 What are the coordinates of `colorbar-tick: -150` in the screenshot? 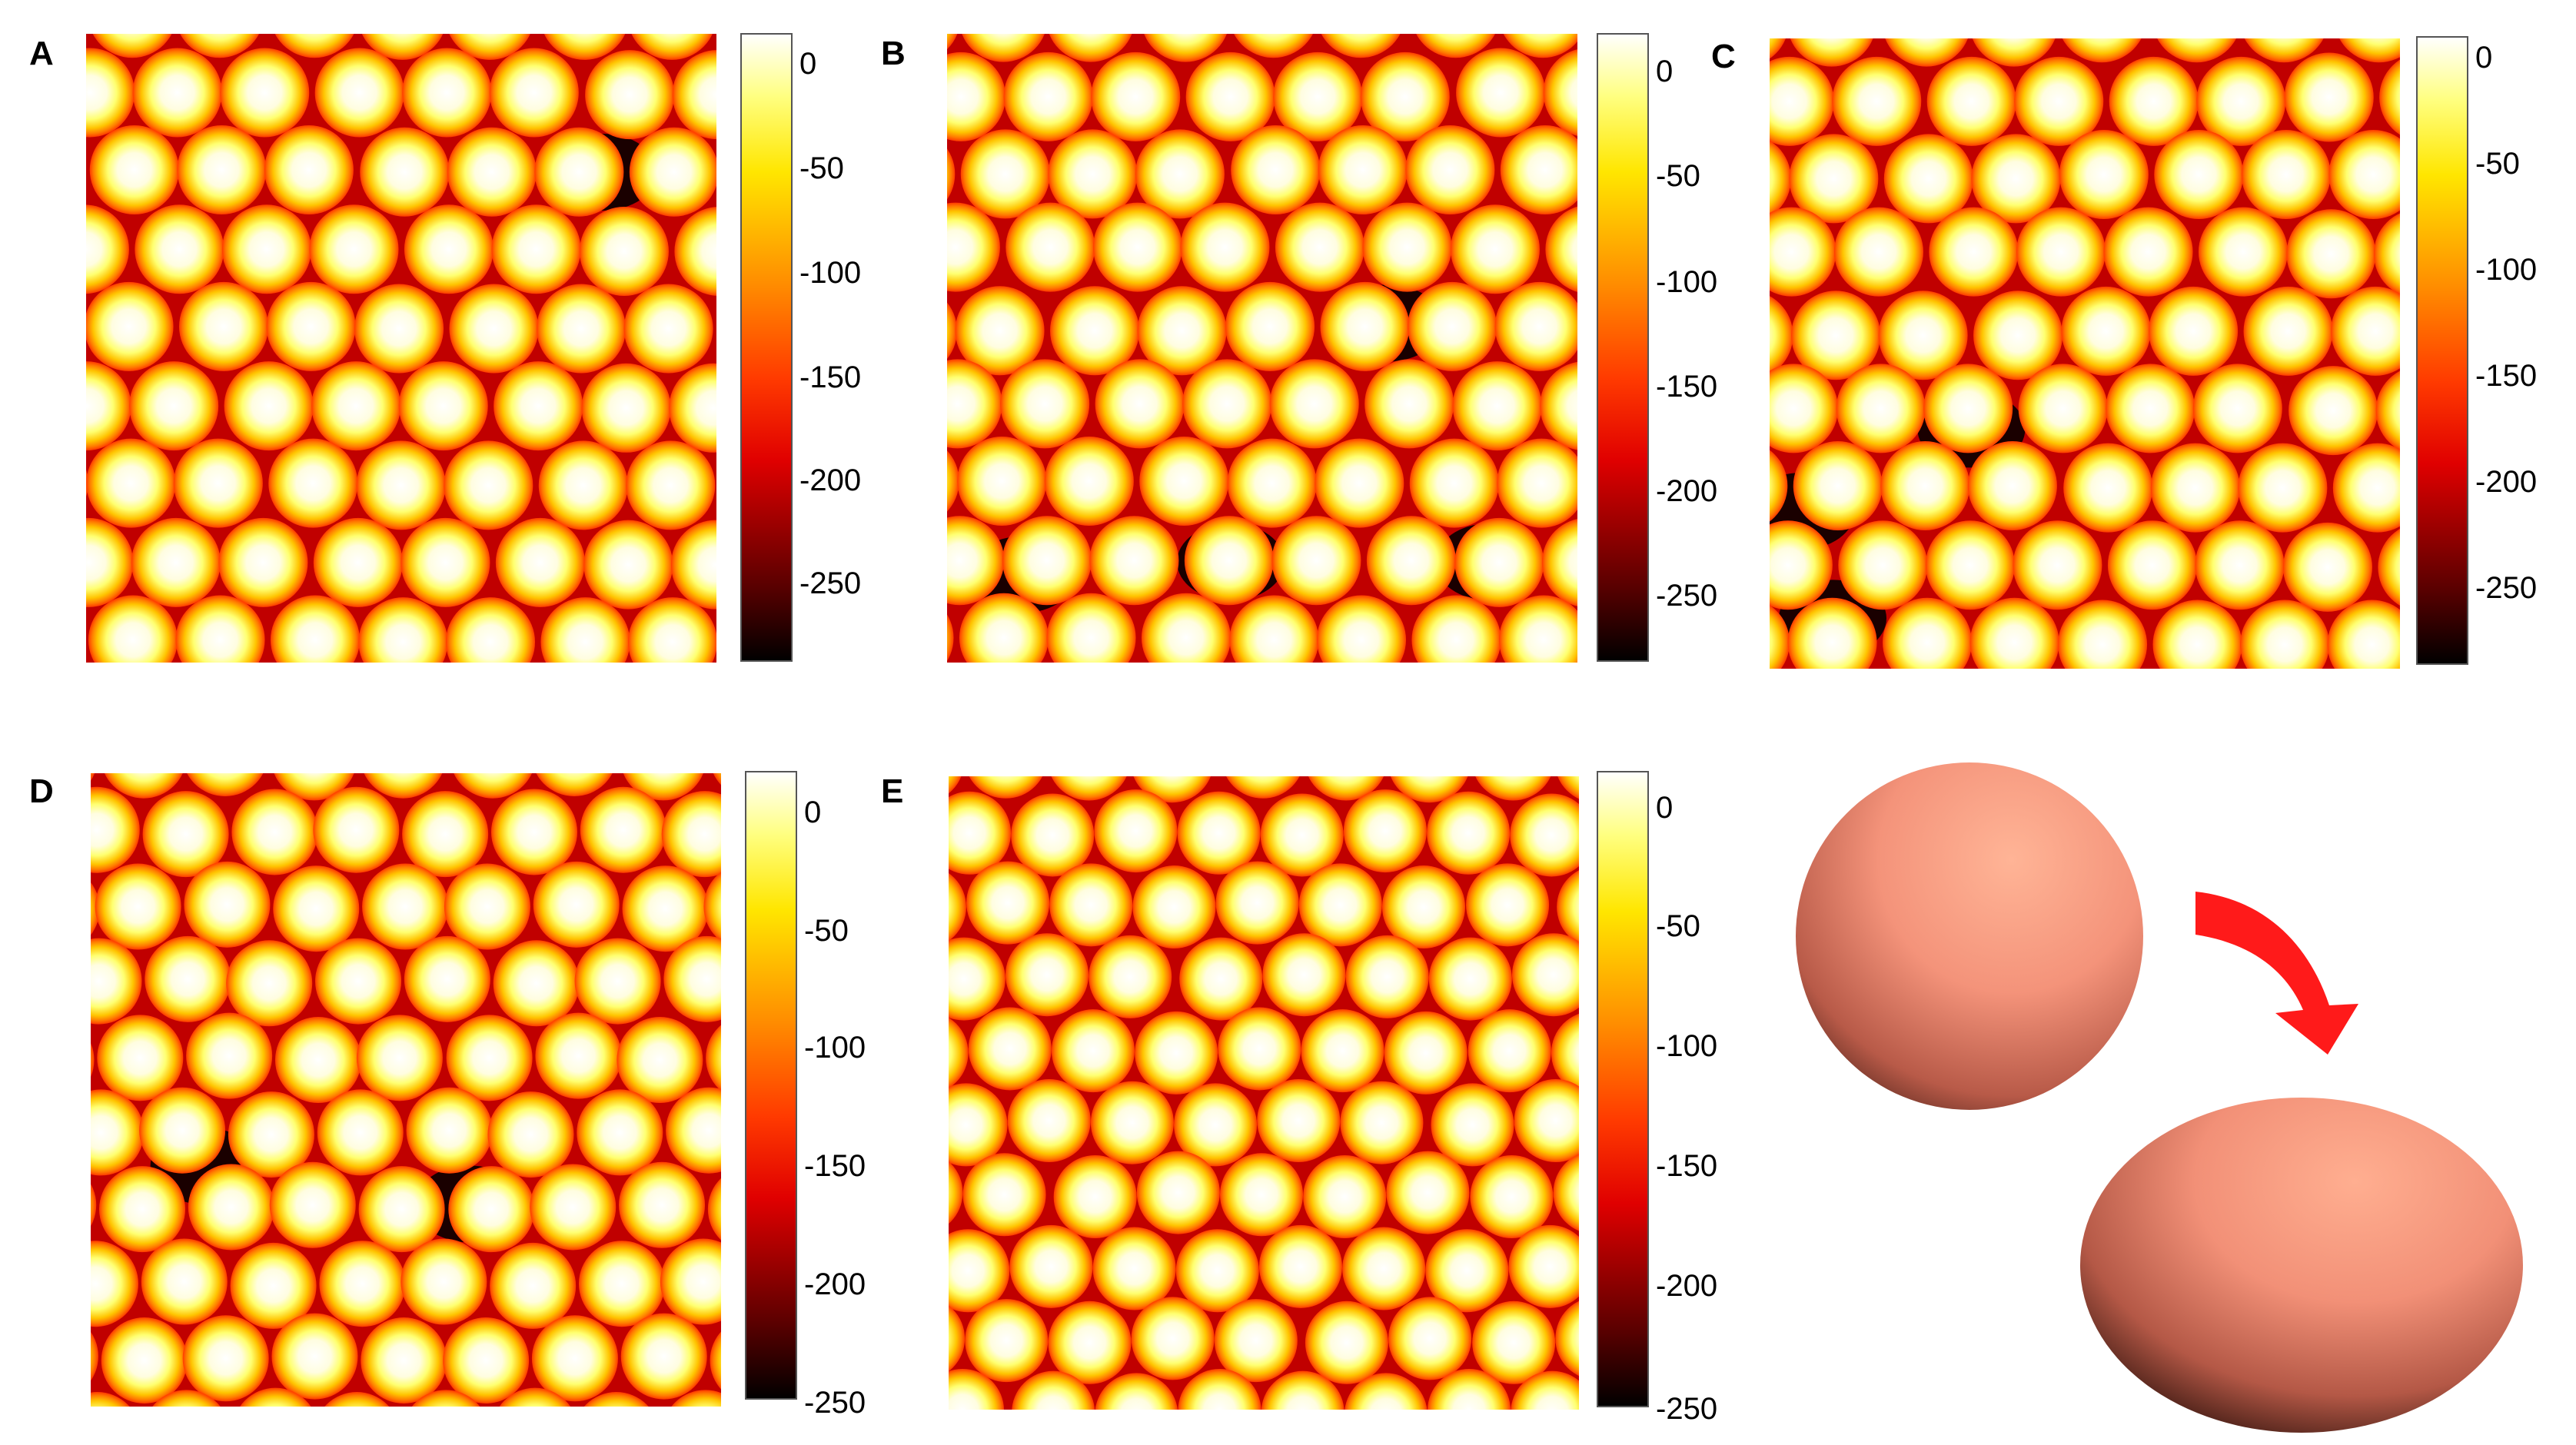 It's located at (830, 377).